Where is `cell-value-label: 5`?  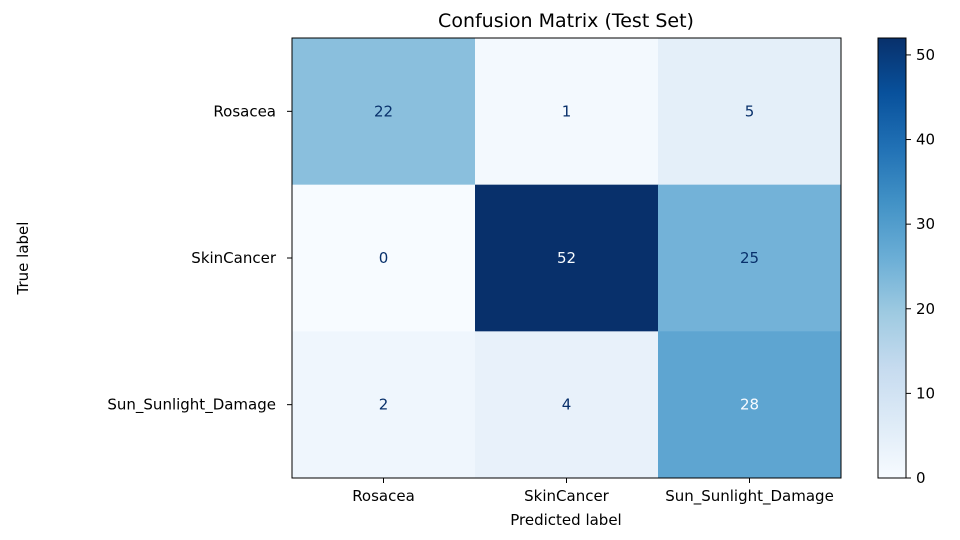 cell-value-label: 5 is located at coordinates (750, 111).